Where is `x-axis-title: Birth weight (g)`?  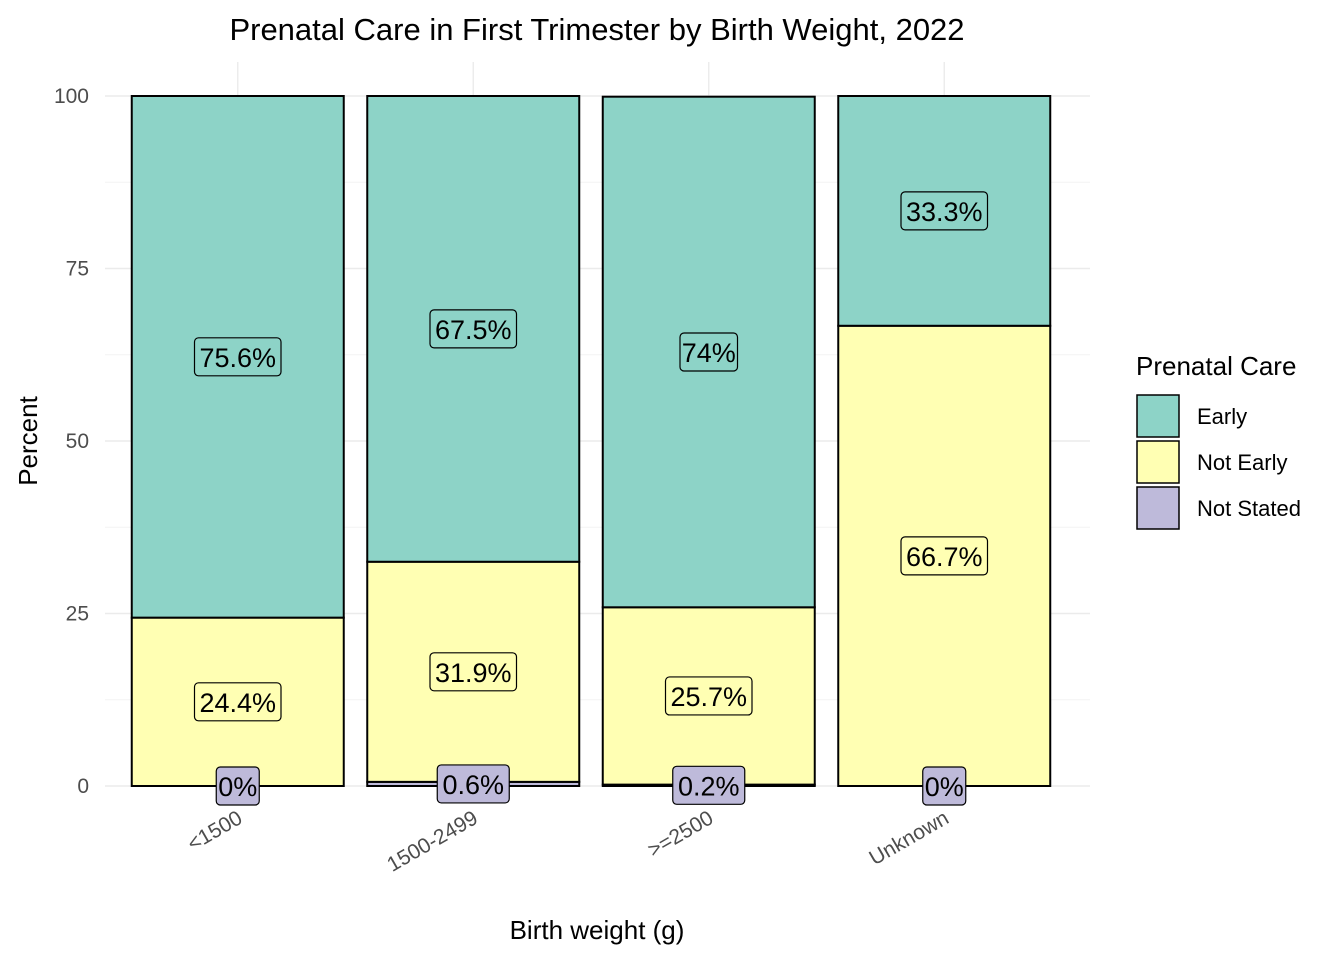 x-axis-title: Birth weight (g) is located at coordinates (597, 930).